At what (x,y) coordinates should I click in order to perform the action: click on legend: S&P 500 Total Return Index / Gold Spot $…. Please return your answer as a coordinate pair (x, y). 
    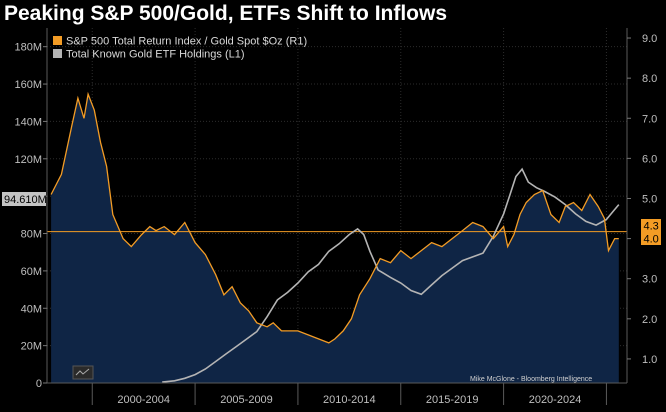
    Looking at the image, I should click on (180, 48).